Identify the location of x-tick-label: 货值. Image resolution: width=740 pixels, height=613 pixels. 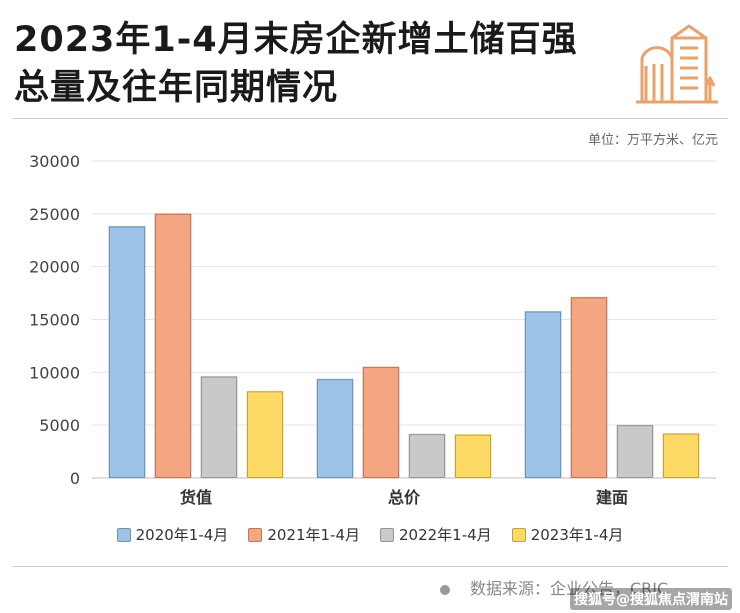
(196, 497).